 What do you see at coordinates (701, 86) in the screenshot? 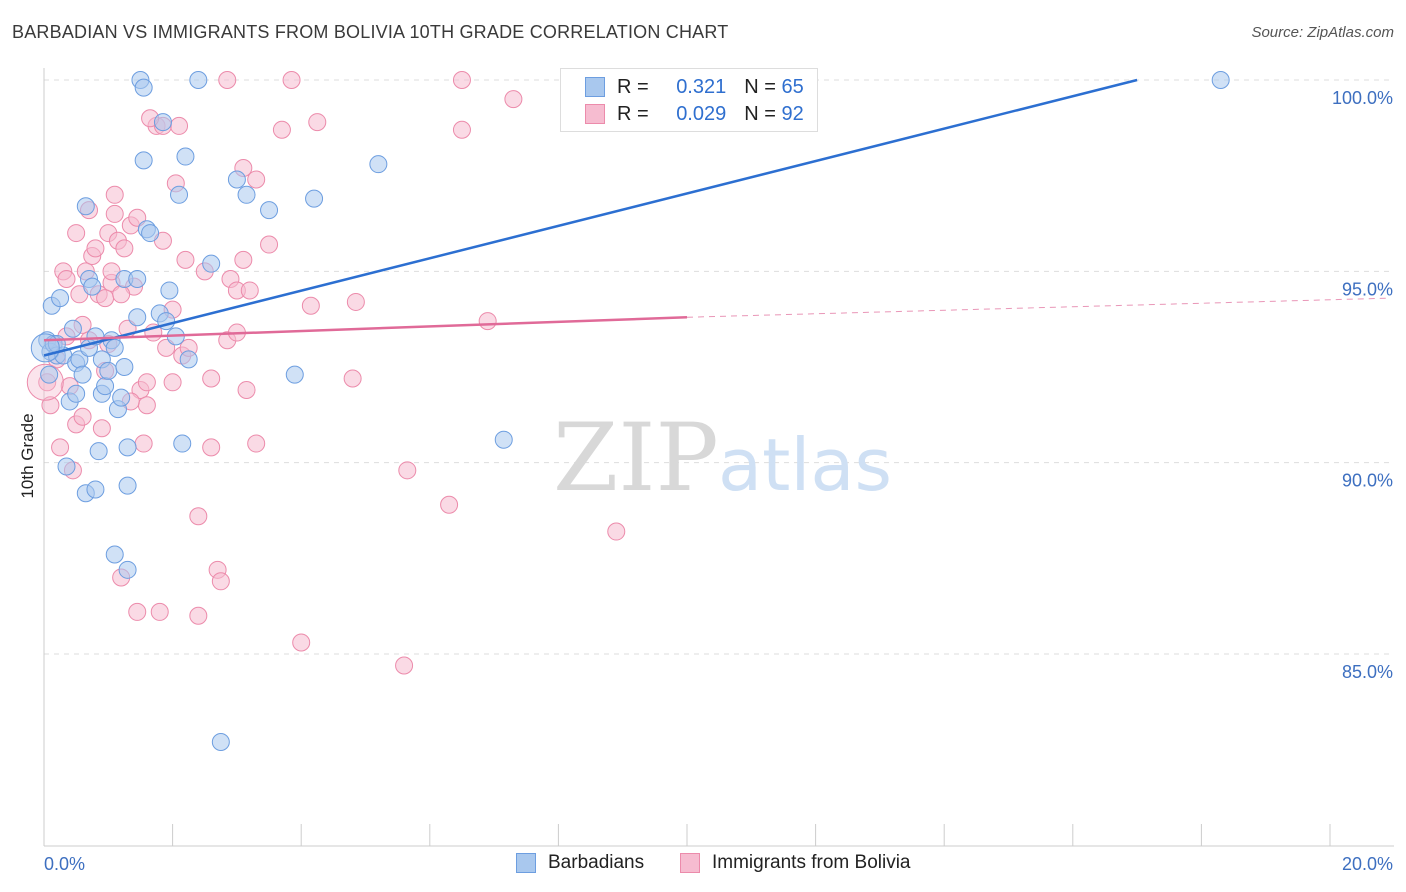
I see `legend-r-value: 0.321` at bounding box center [701, 86].